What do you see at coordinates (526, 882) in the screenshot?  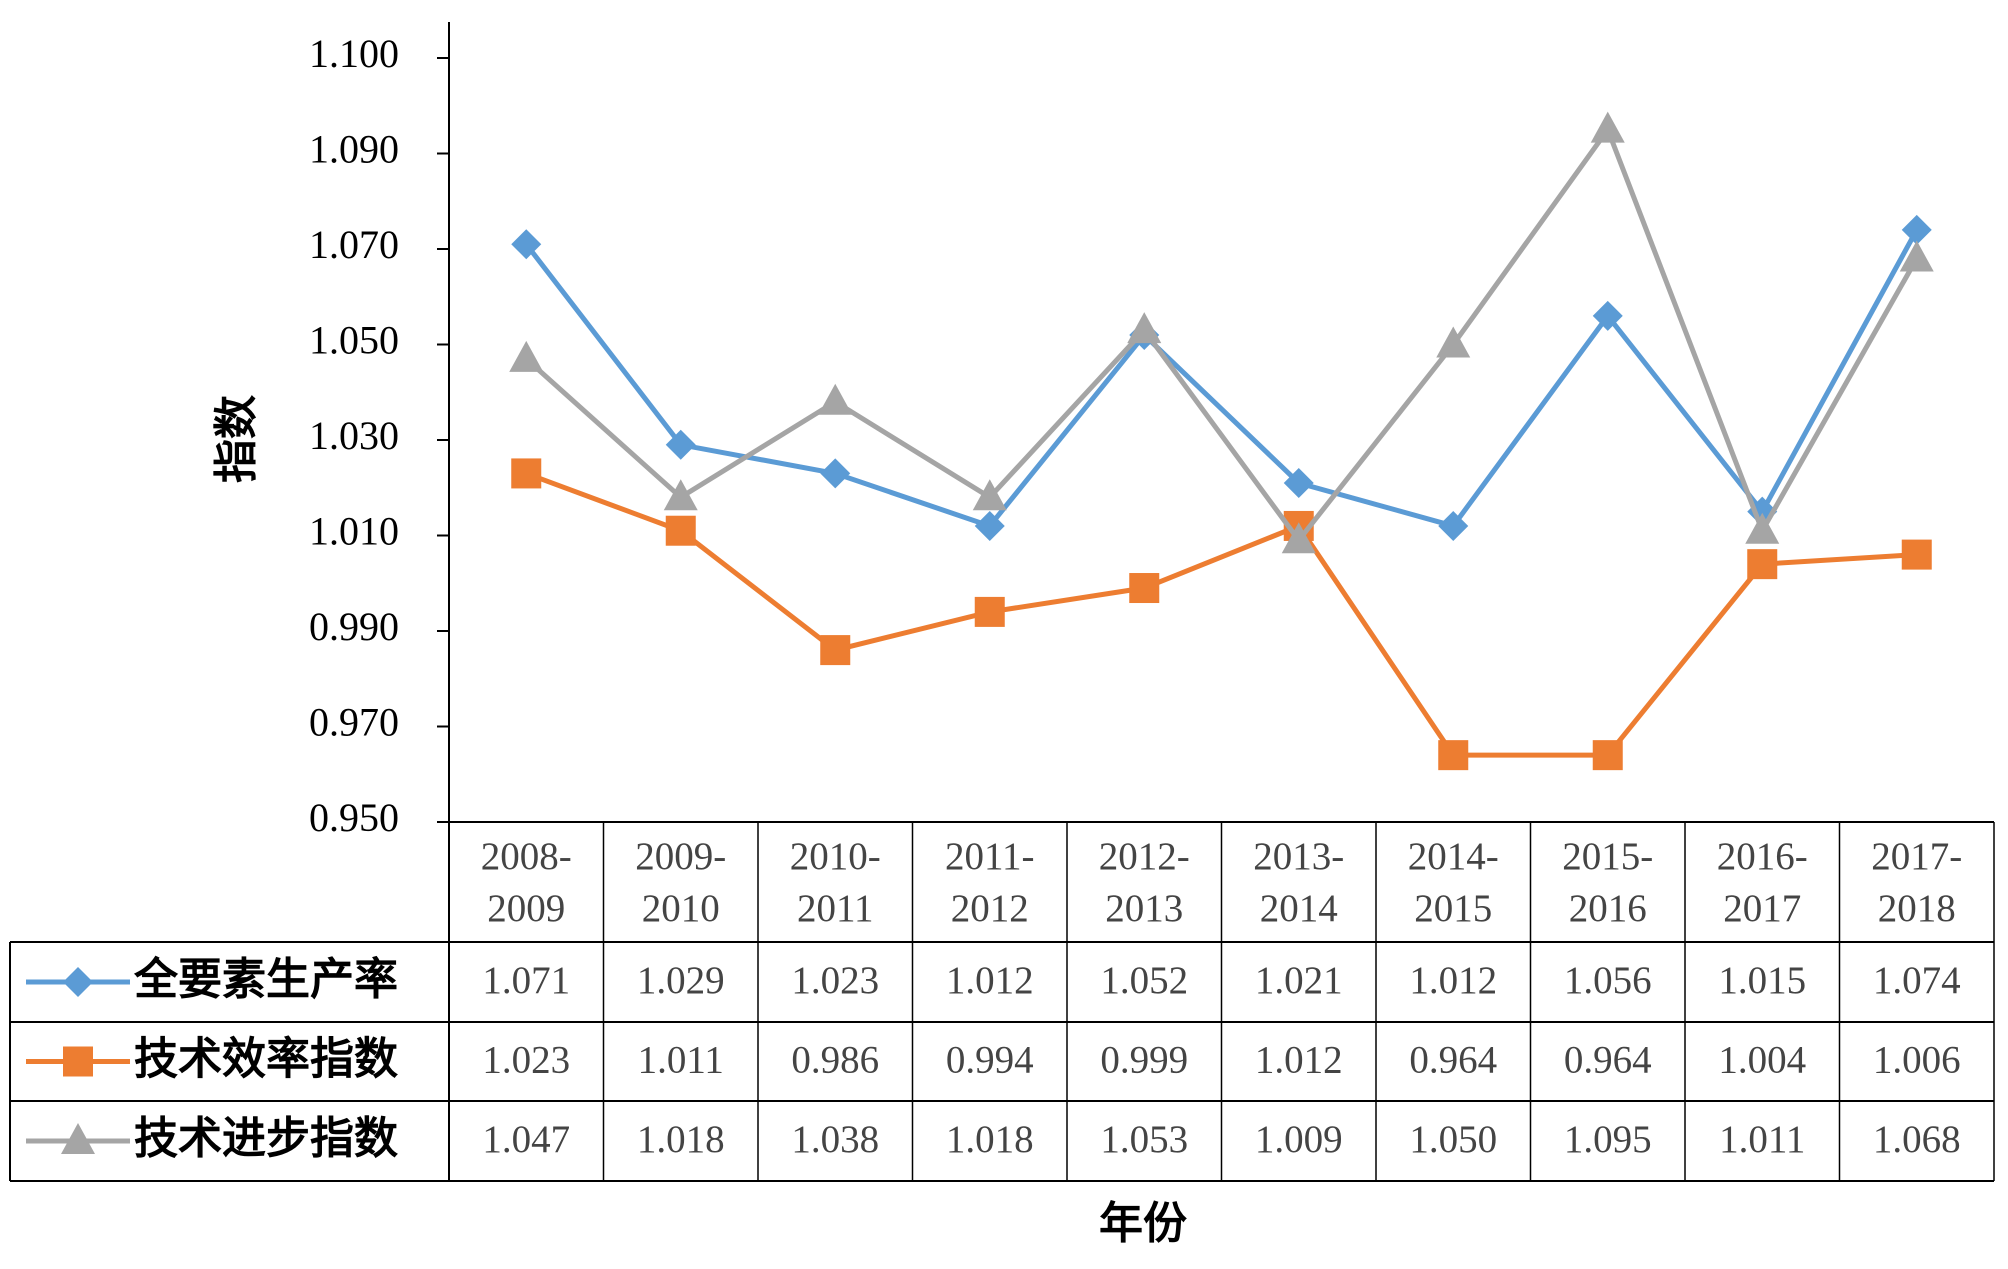 I see `x-tick-label: 2008-2009` at bounding box center [526, 882].